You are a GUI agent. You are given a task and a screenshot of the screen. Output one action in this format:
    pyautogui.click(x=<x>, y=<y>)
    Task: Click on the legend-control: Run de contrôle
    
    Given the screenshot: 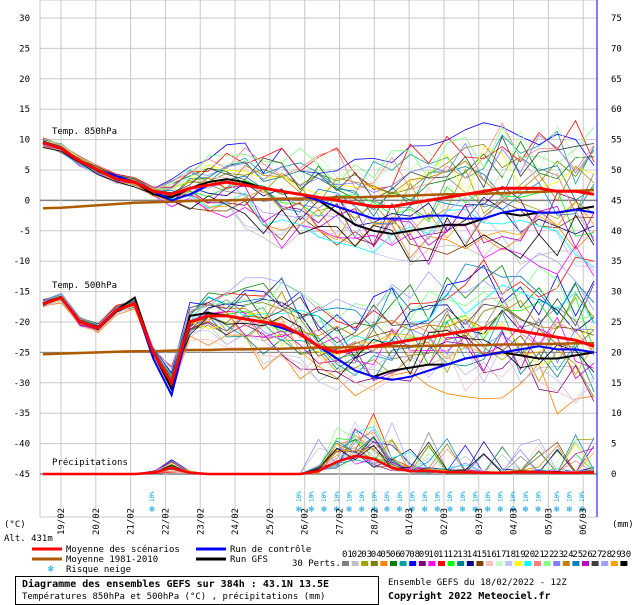 What is the action you would take?
    pyautogui.click(x=270, y=549)
    